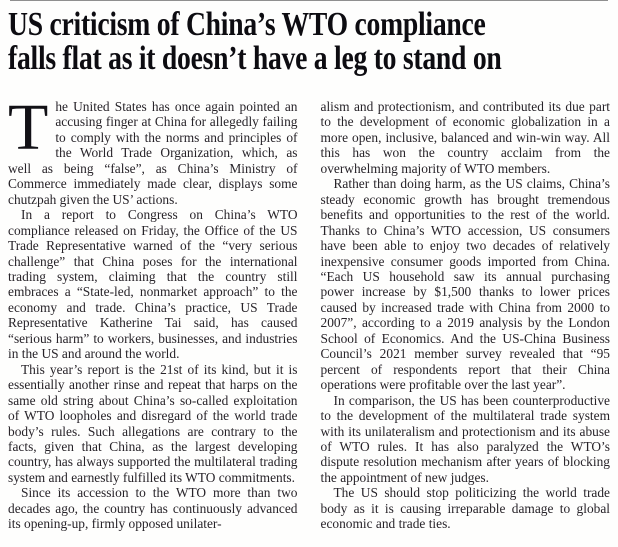 The width and height of the screenshot is (618, 547). Describe the element at coordinates (247, 24) in the screenshot. I see `headline-line-1: US criticism of China’s WTO compliance` at that location.